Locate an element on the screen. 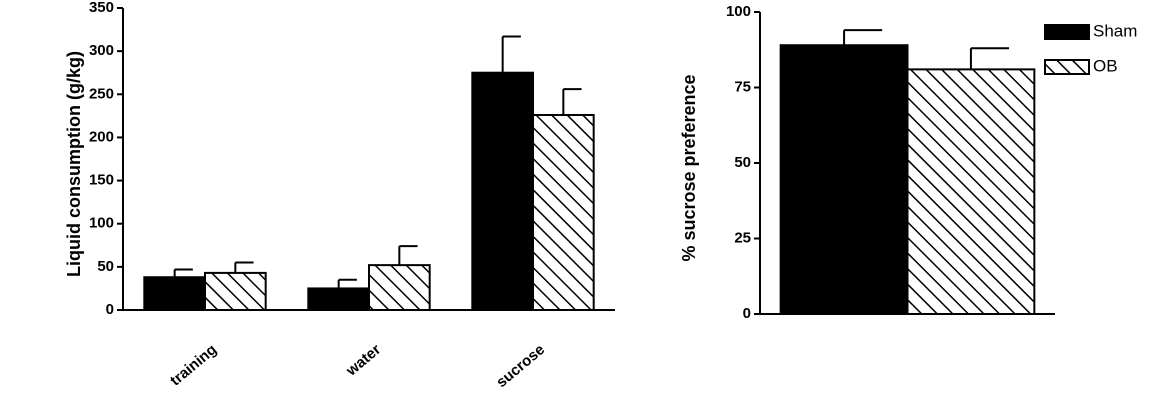 Image resolution: width=1162 pixels, height=394 pixels. y-tick-label: 200 is located at coordinates (101, 136).